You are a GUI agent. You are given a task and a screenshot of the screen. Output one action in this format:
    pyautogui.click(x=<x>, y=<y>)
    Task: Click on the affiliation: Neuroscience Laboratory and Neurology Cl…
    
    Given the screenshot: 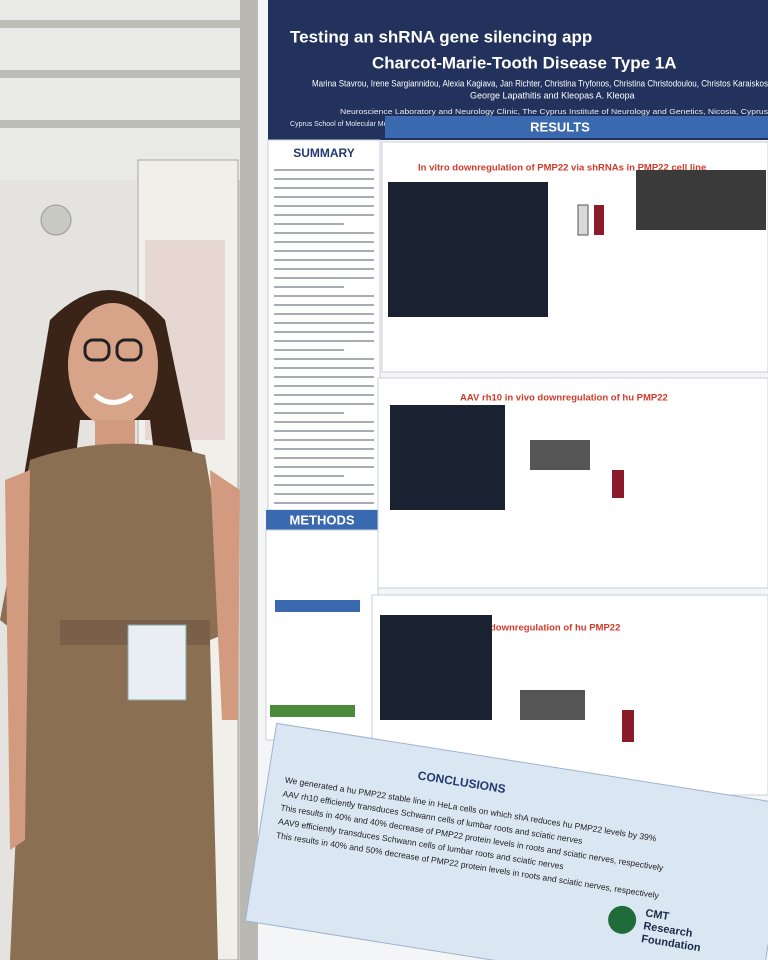 What is the action you would take?
    pyautogui.click(x=554, y=111)
    